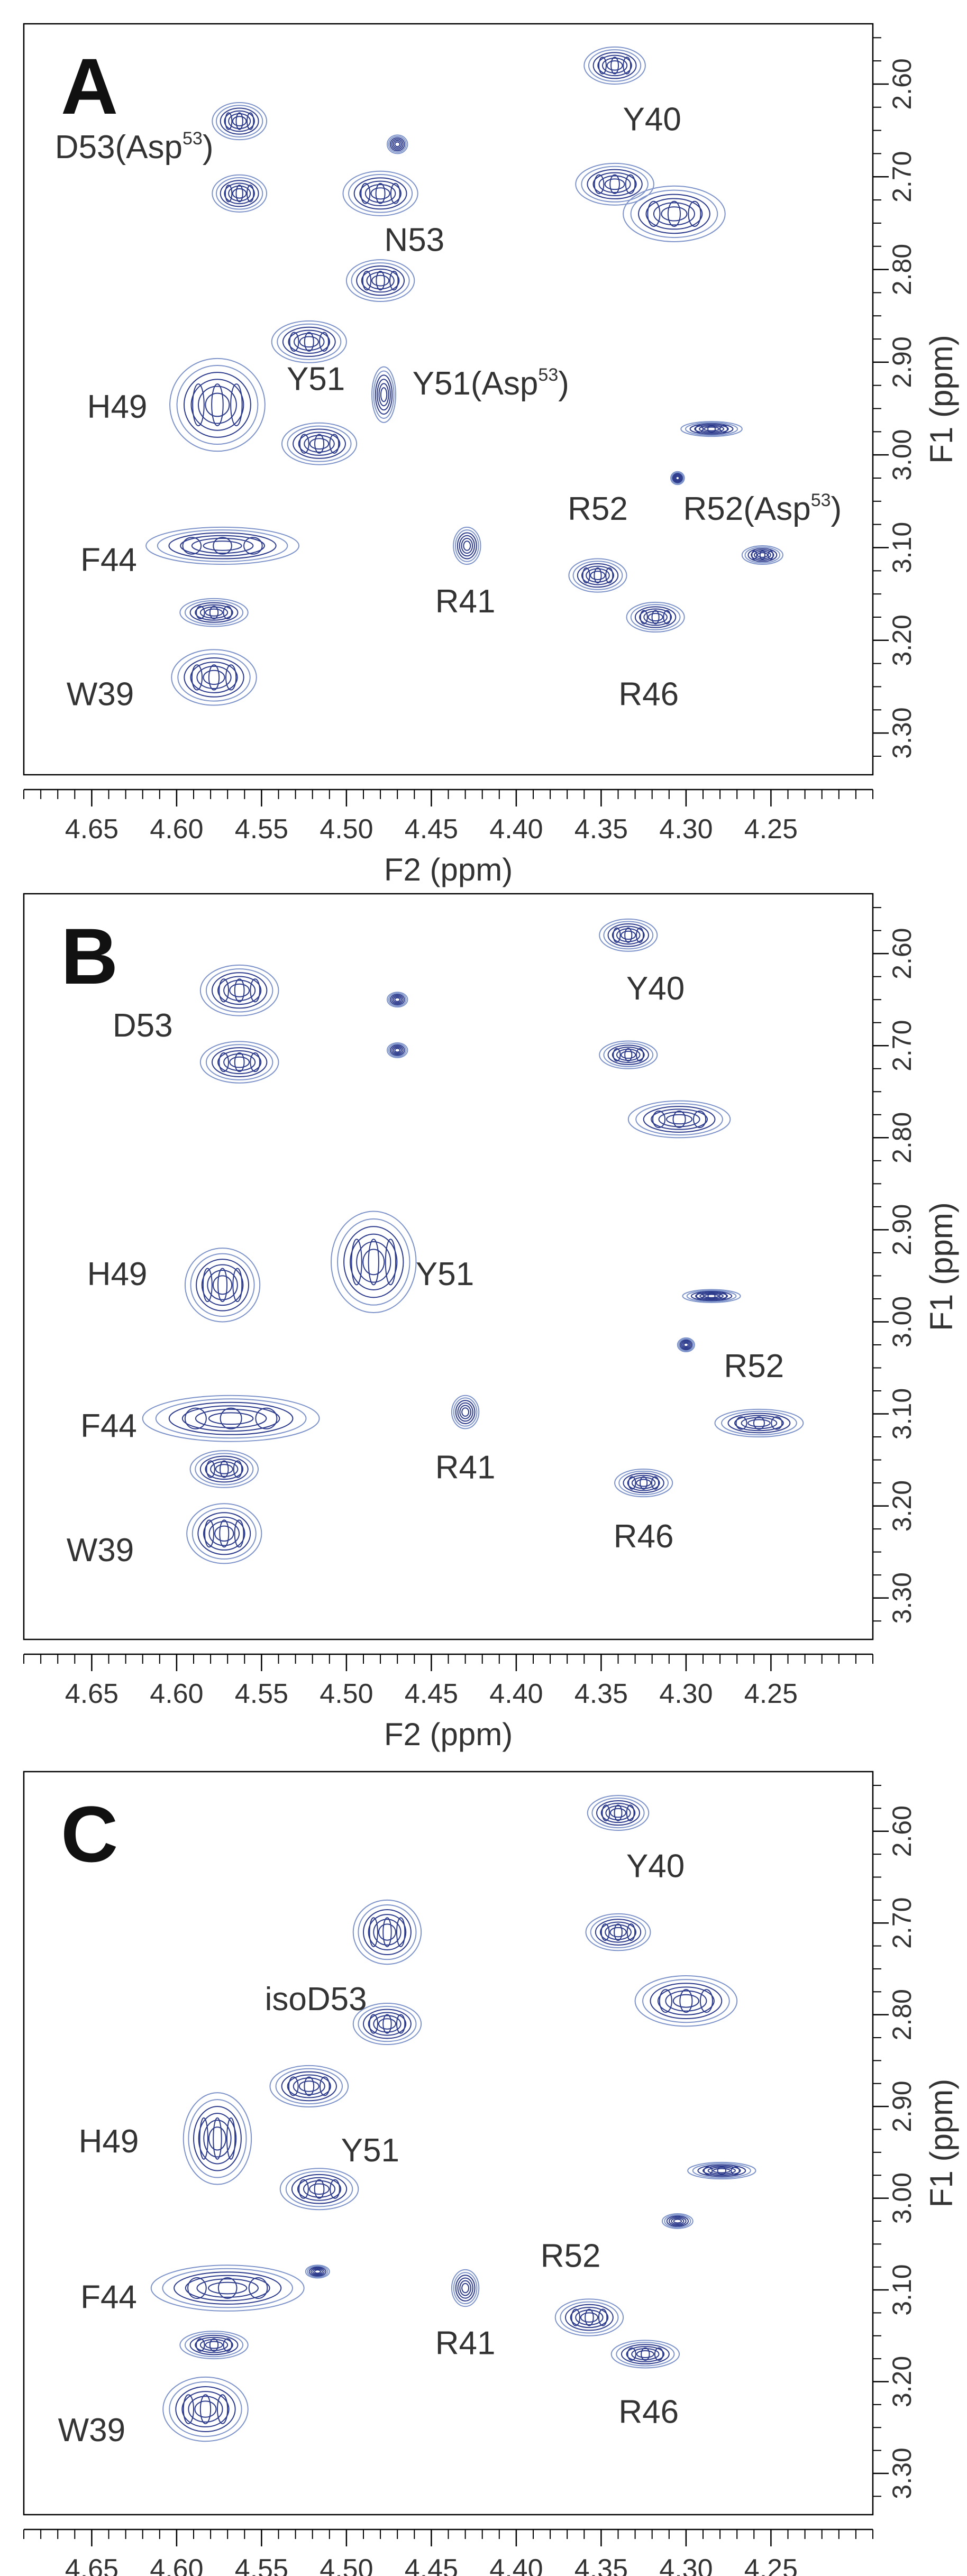 This screenshot has width=967, height=2576. What do you see at coordinates (143, 1025) in the screenshot?
I see `peak-label: D53` at bounding box center [143, 1025].